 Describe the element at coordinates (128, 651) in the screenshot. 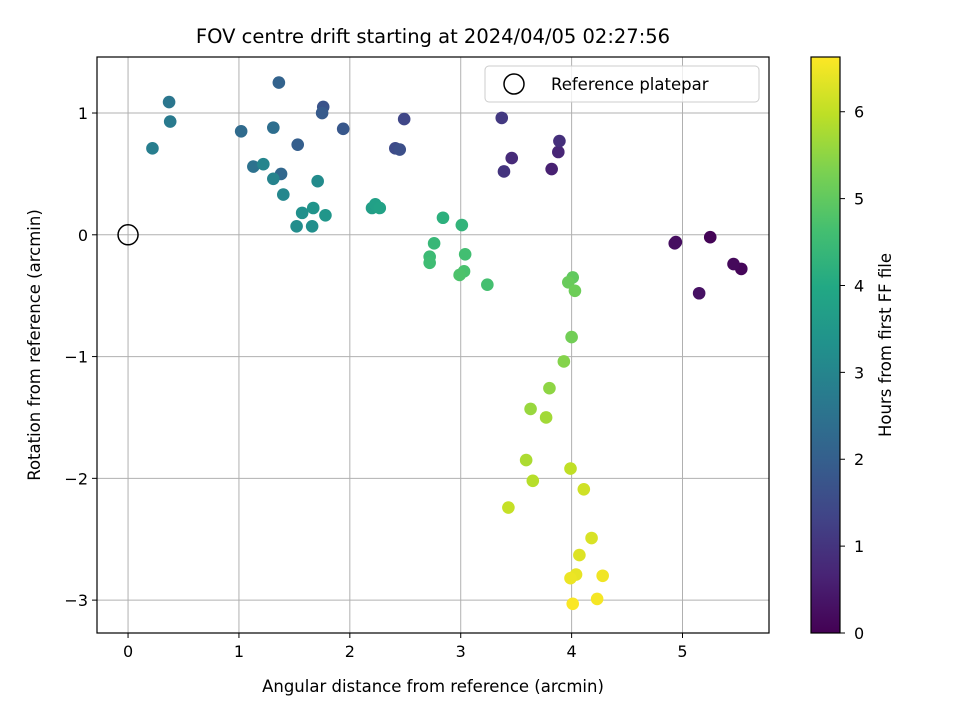

I see `x-tick-label: 0` at that location.